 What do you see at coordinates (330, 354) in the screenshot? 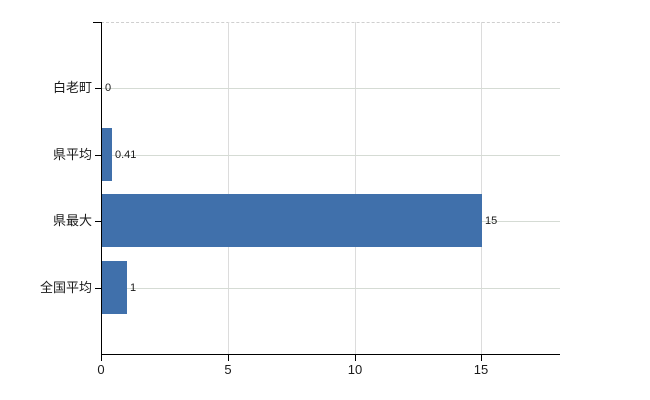
I see `x-axis-line` at bounding box center [330, 354].